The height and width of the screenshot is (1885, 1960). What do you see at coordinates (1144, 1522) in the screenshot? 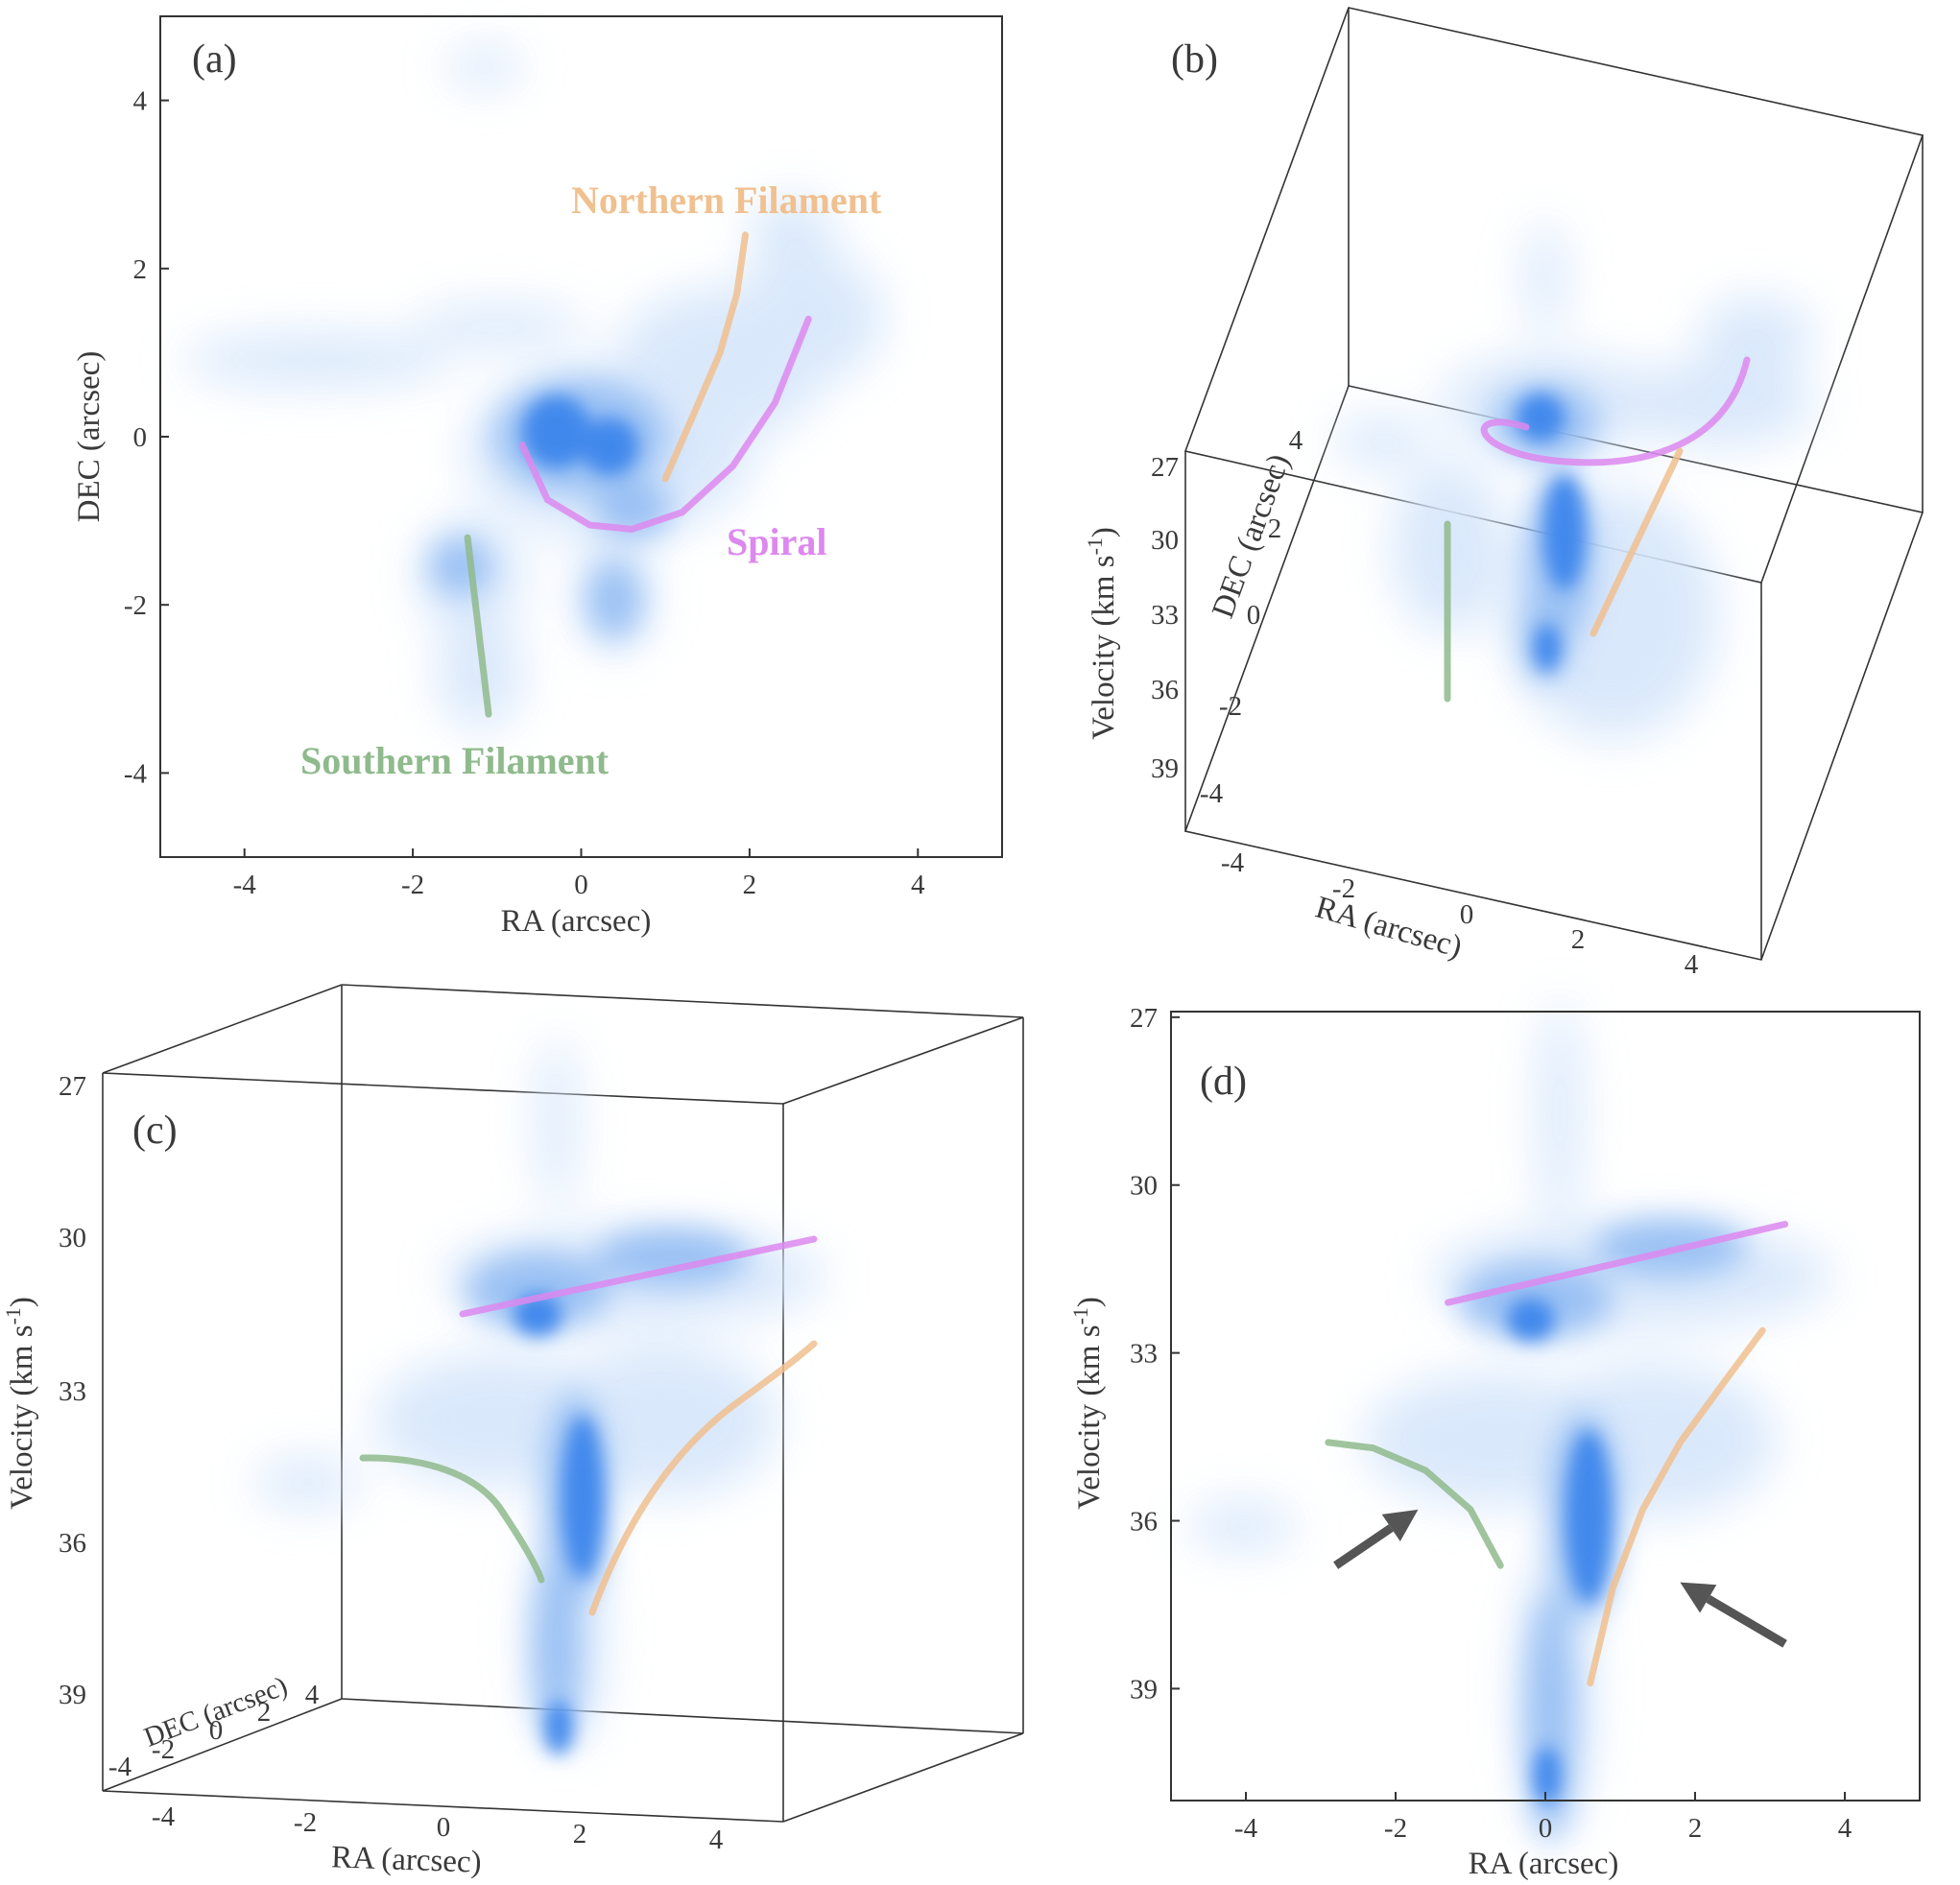
I see `panel-d-ytick-label: 36` at bounding box center [1144, 1522].